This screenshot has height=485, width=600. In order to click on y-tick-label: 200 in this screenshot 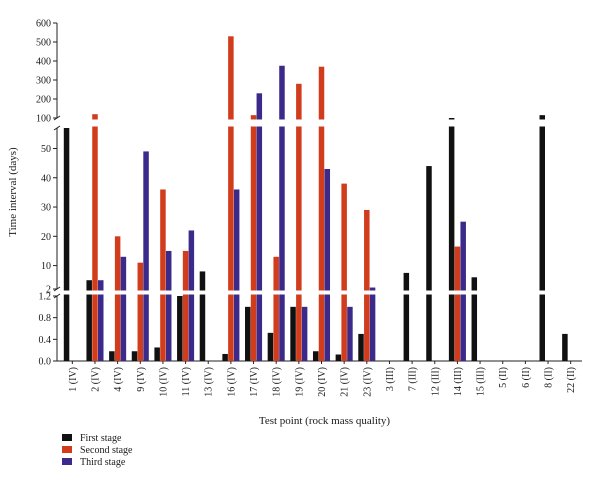, I will do `click(43, 100)`.